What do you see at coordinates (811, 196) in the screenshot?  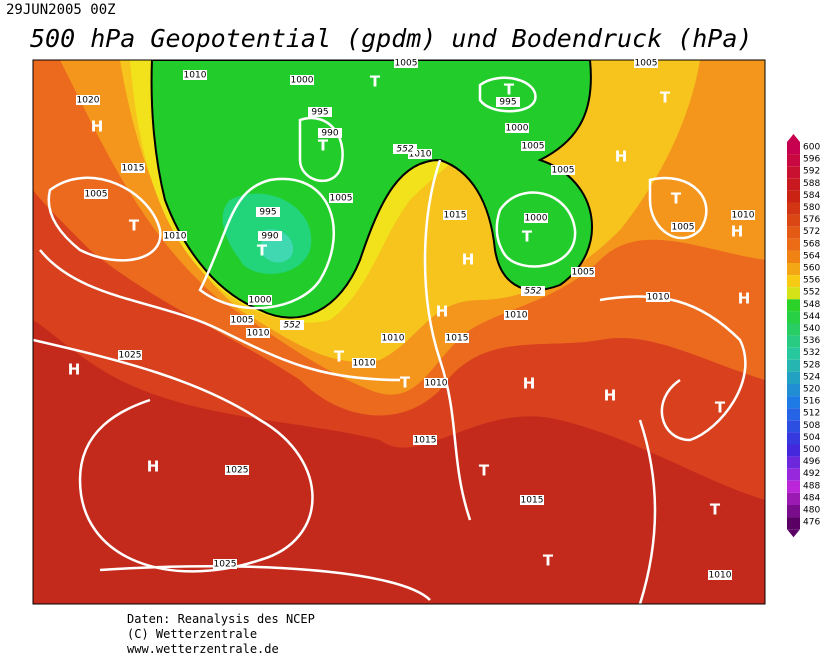 I see `colorbar-label: 584` at bounding box center [811, 196].